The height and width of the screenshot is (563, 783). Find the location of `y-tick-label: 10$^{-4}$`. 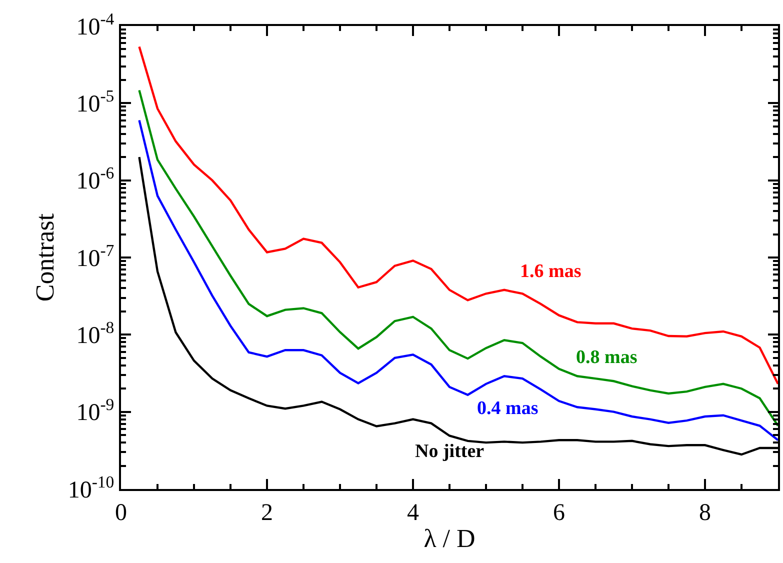

y-tick-label: 10$^{-4}$ is located at coordinates (95, 24).